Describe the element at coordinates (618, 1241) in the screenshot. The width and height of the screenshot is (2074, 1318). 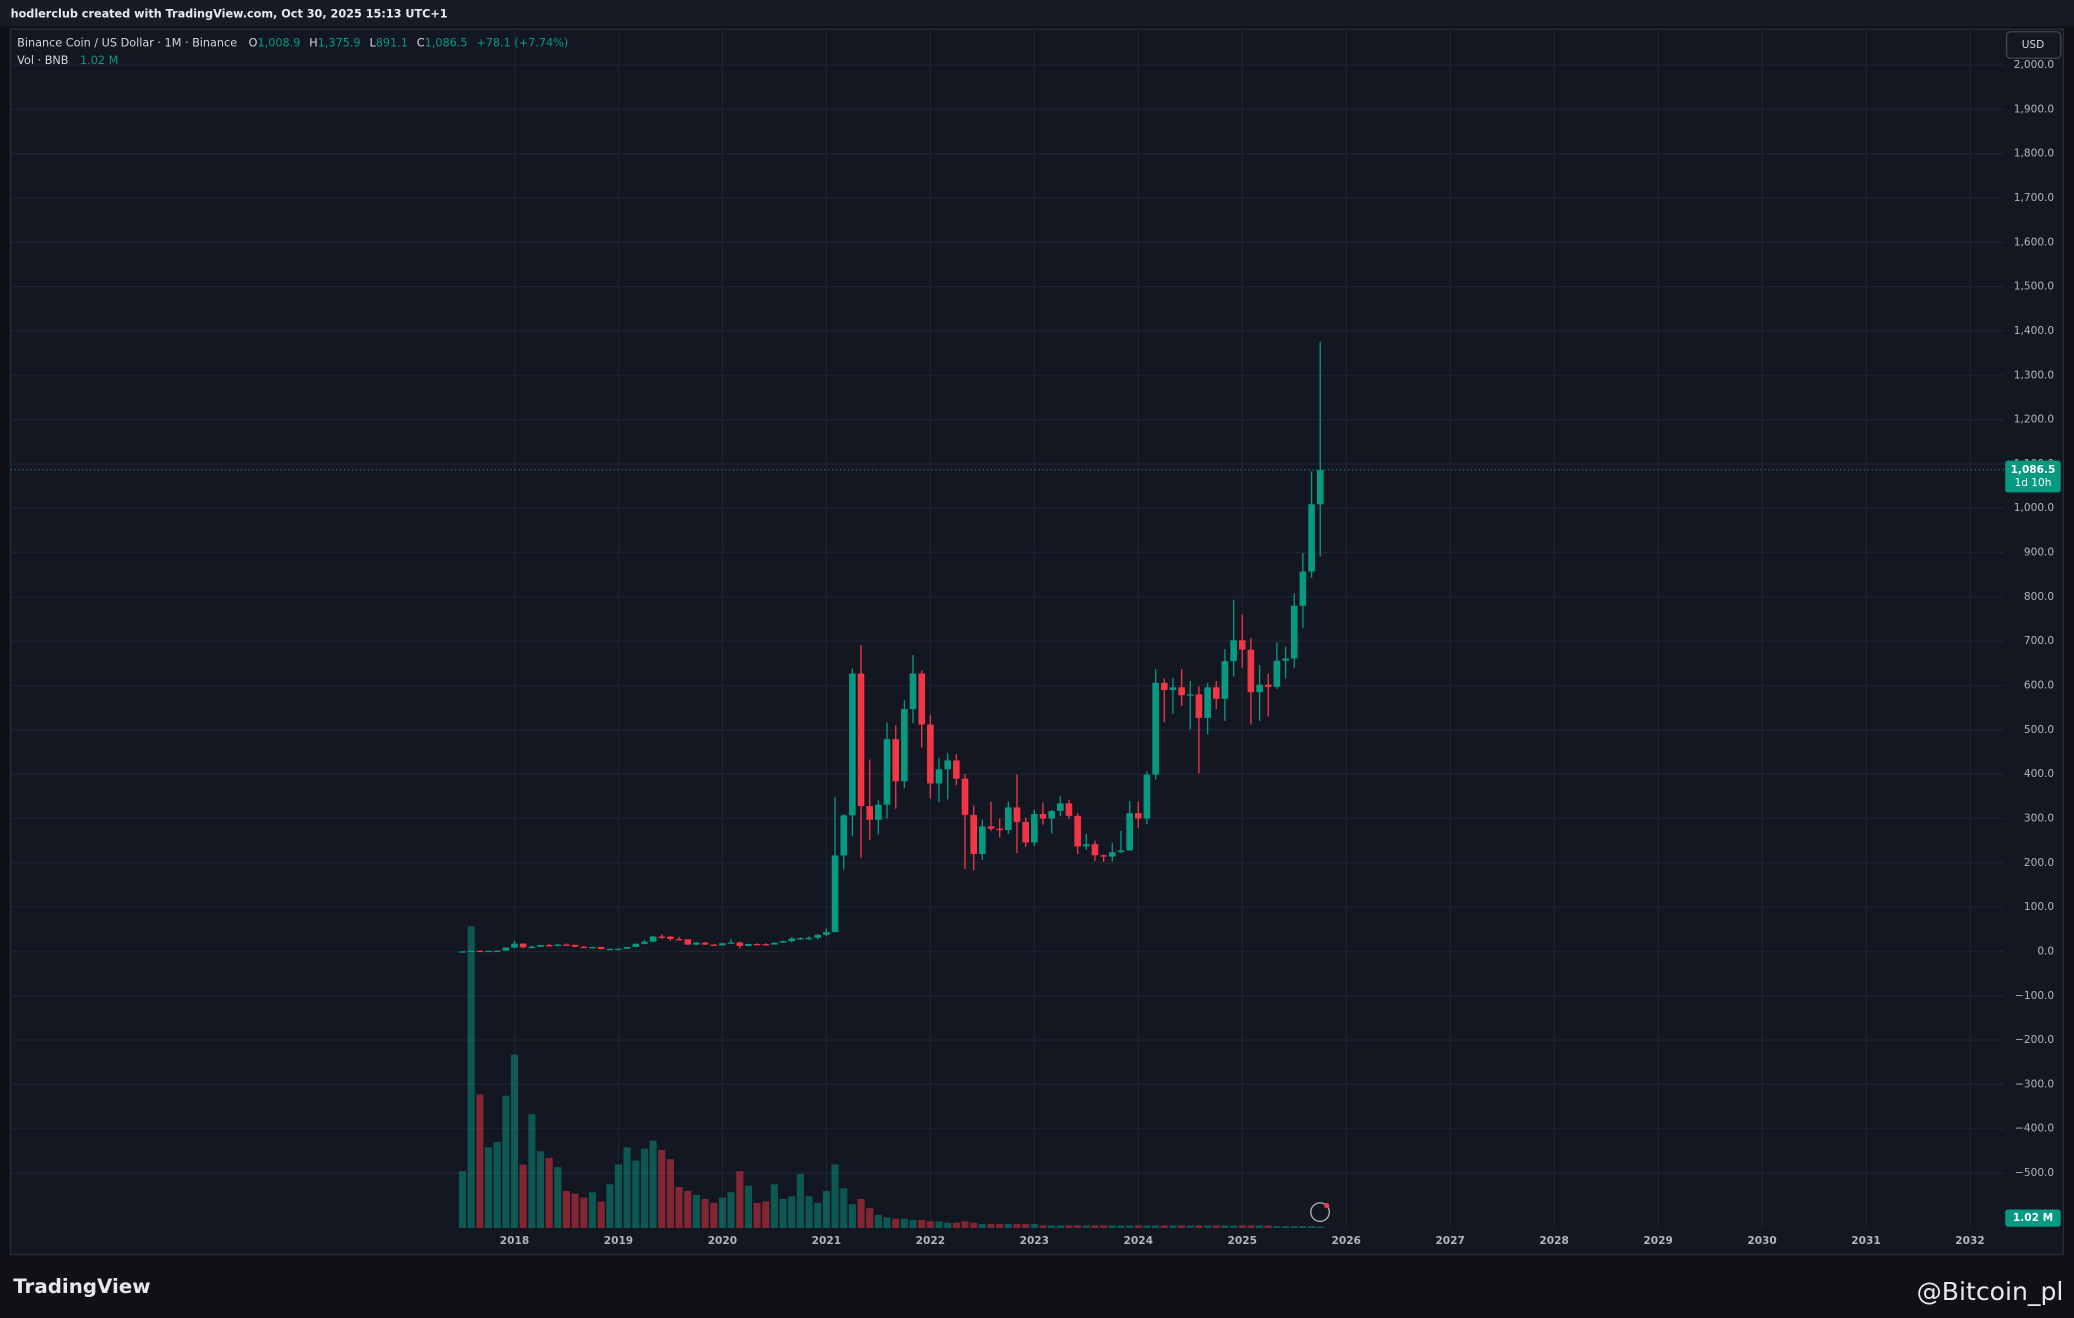
I see `x-tick-label: 2019` at that location.